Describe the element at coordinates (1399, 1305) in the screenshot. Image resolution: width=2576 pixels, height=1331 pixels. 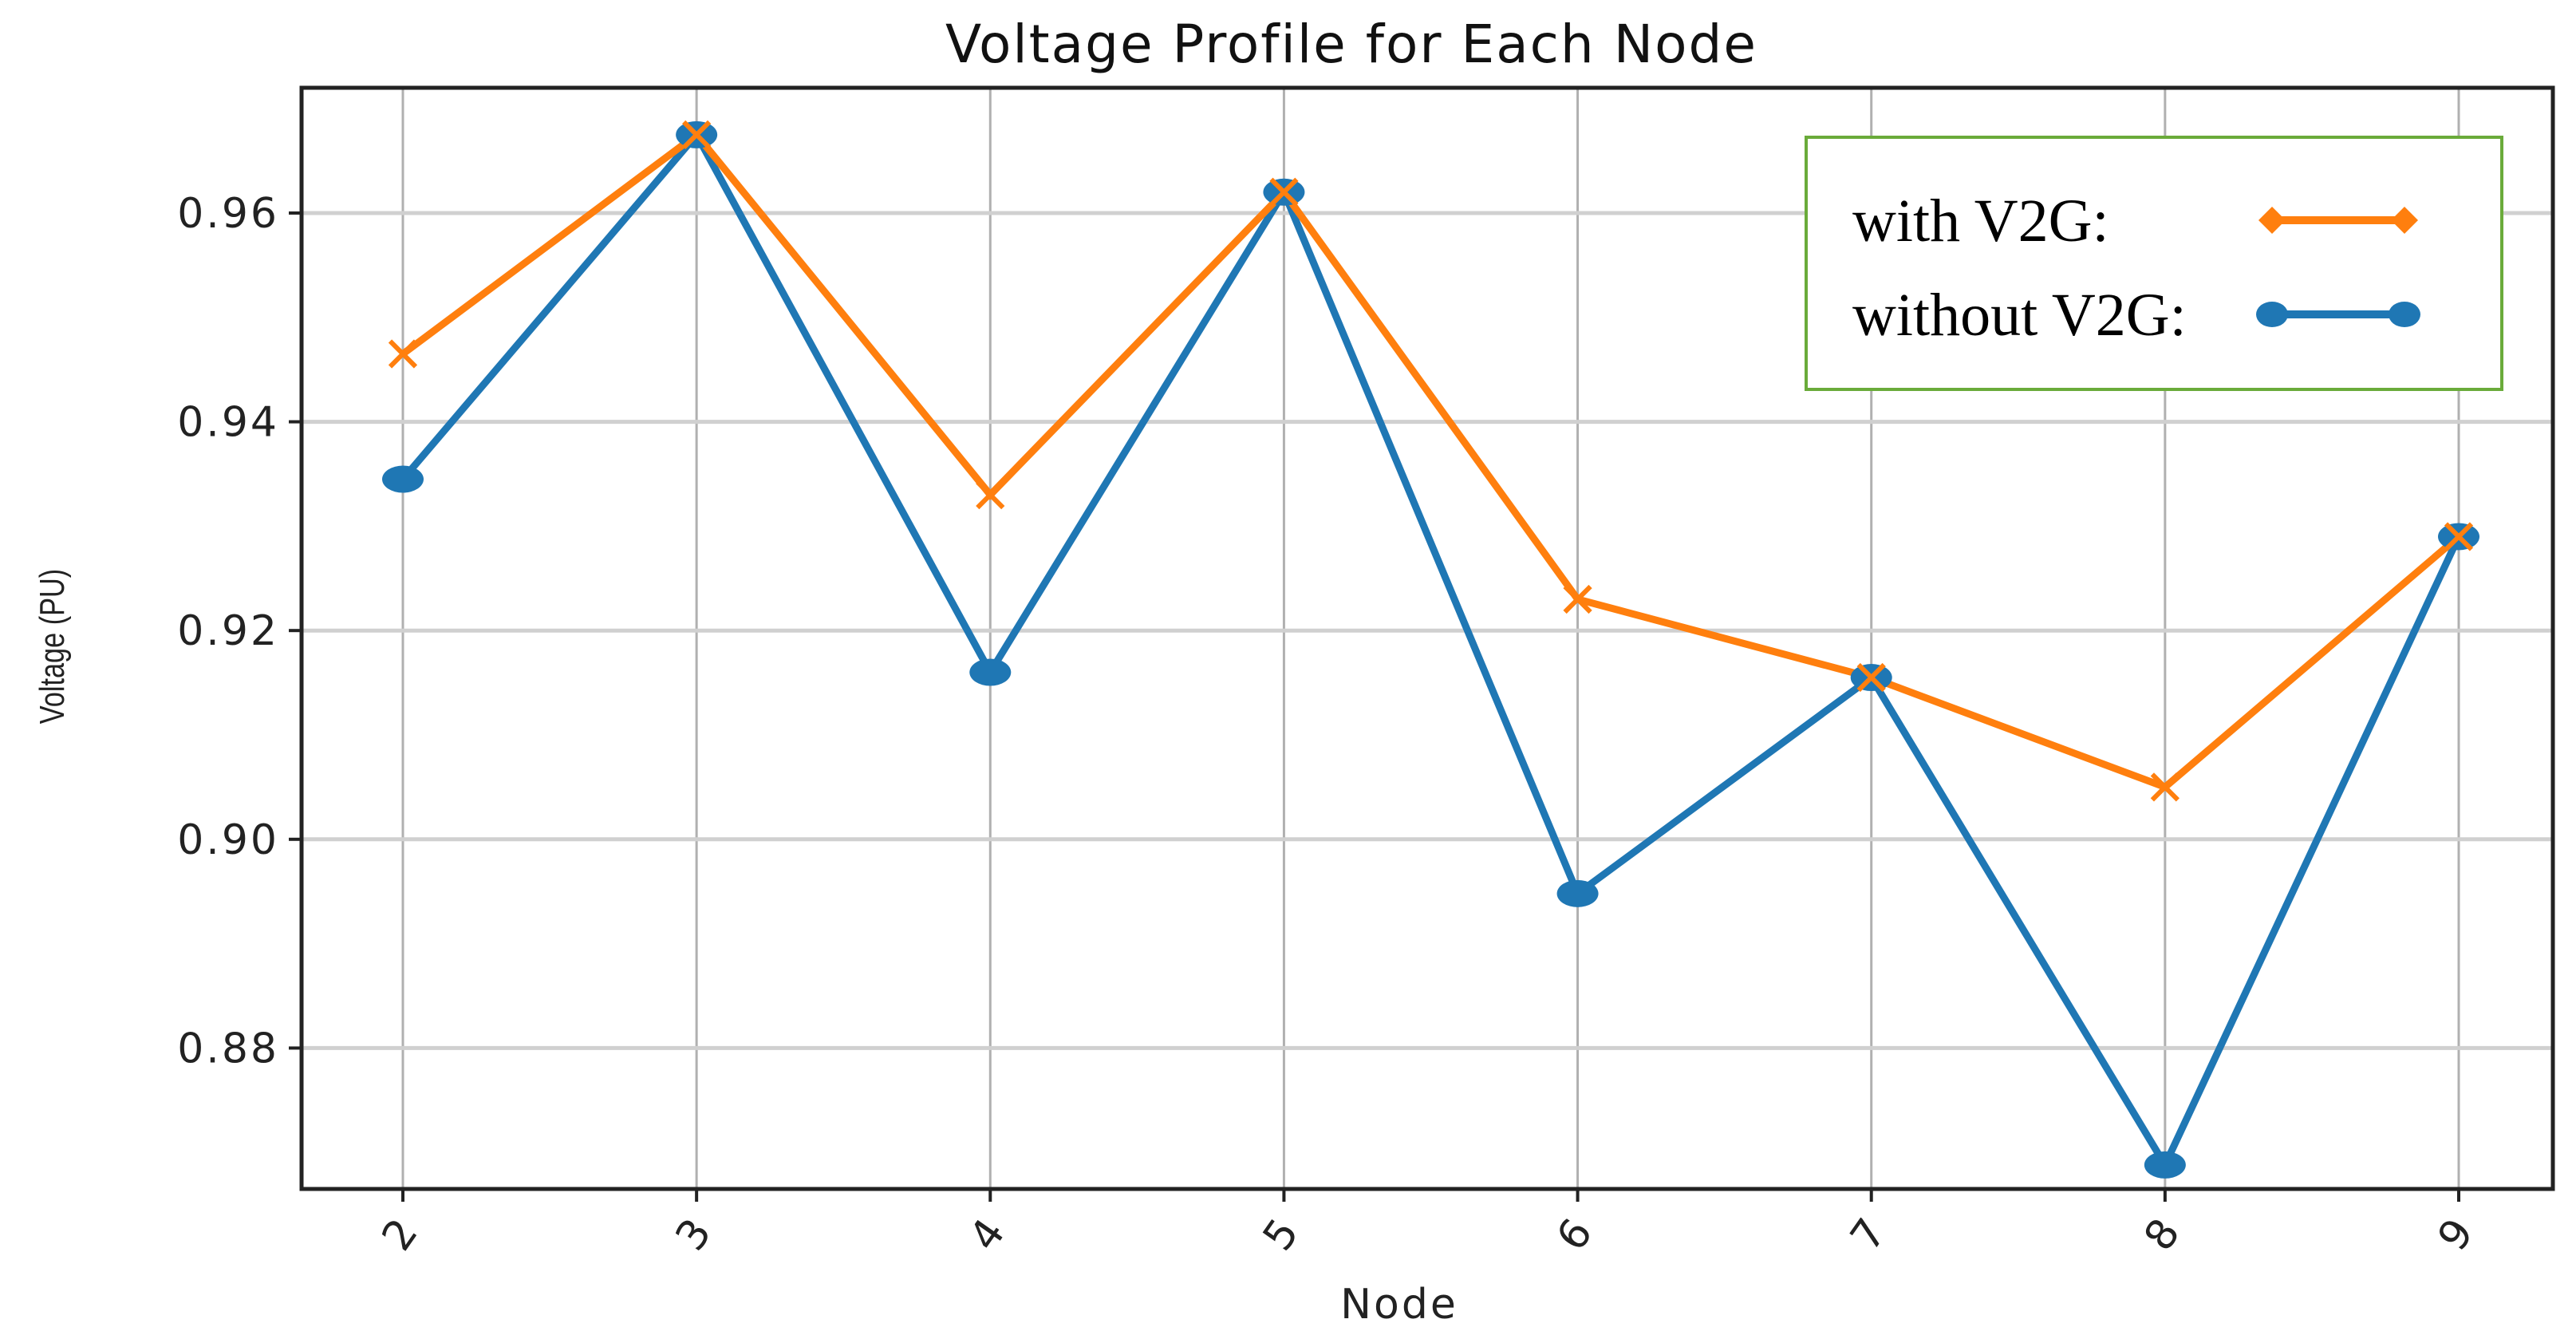
I see `x-axis-label: Node` at that location.